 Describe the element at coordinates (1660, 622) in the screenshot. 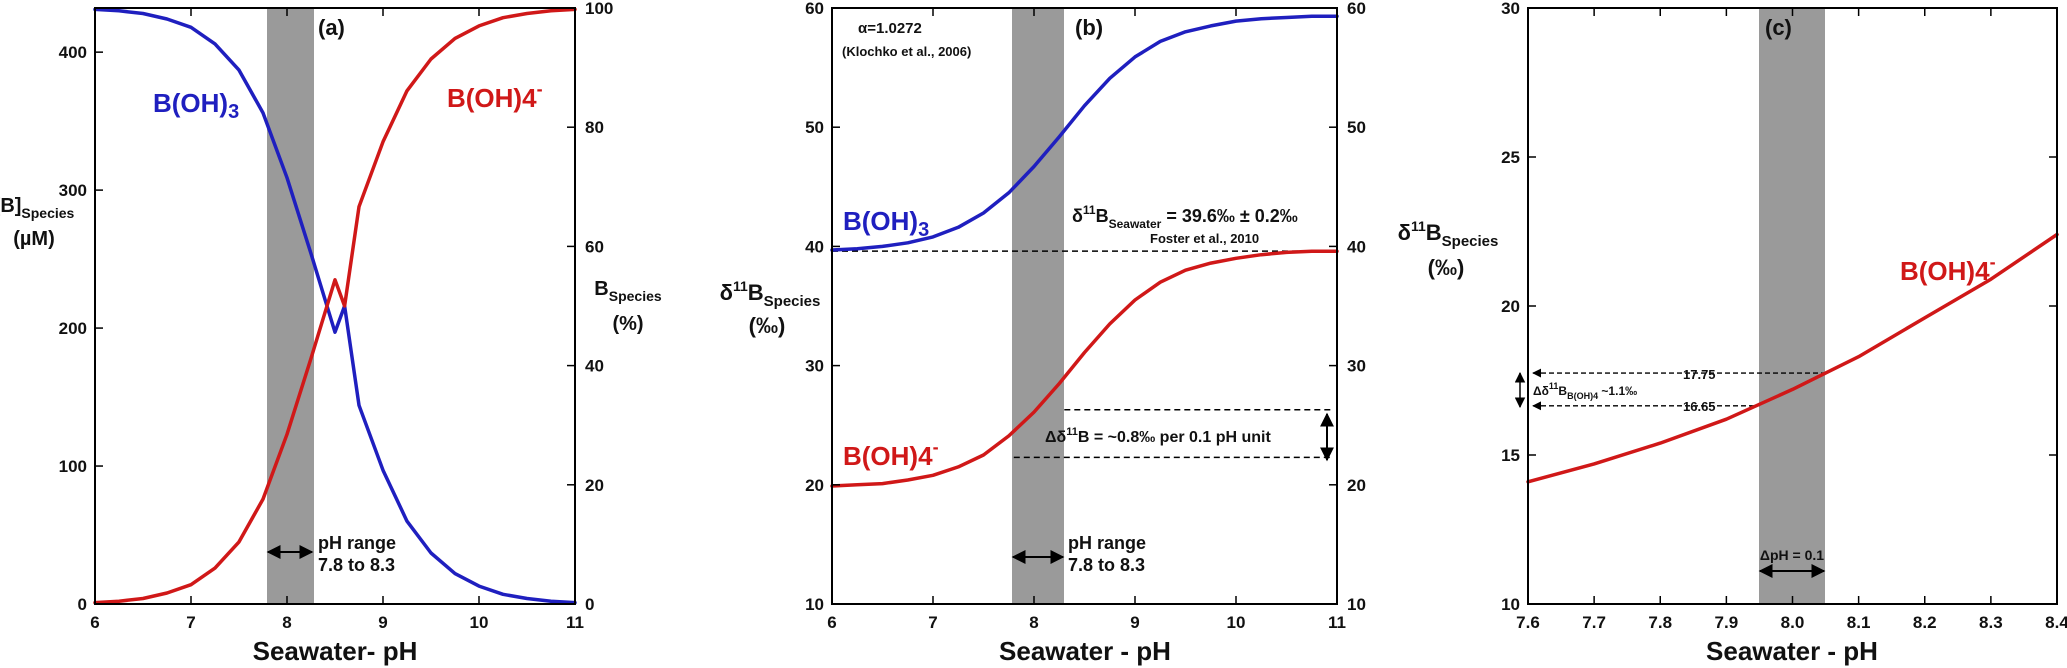

I see `x-tick-label: 7.8` at that location.